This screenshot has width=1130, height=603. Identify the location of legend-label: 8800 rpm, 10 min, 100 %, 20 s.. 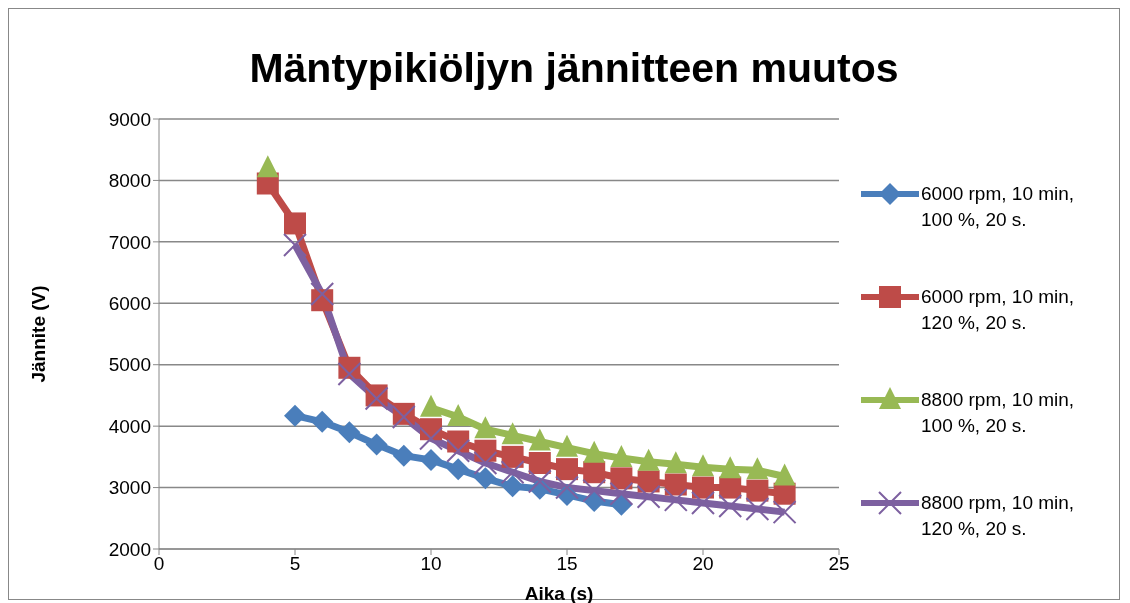
(998, 413).